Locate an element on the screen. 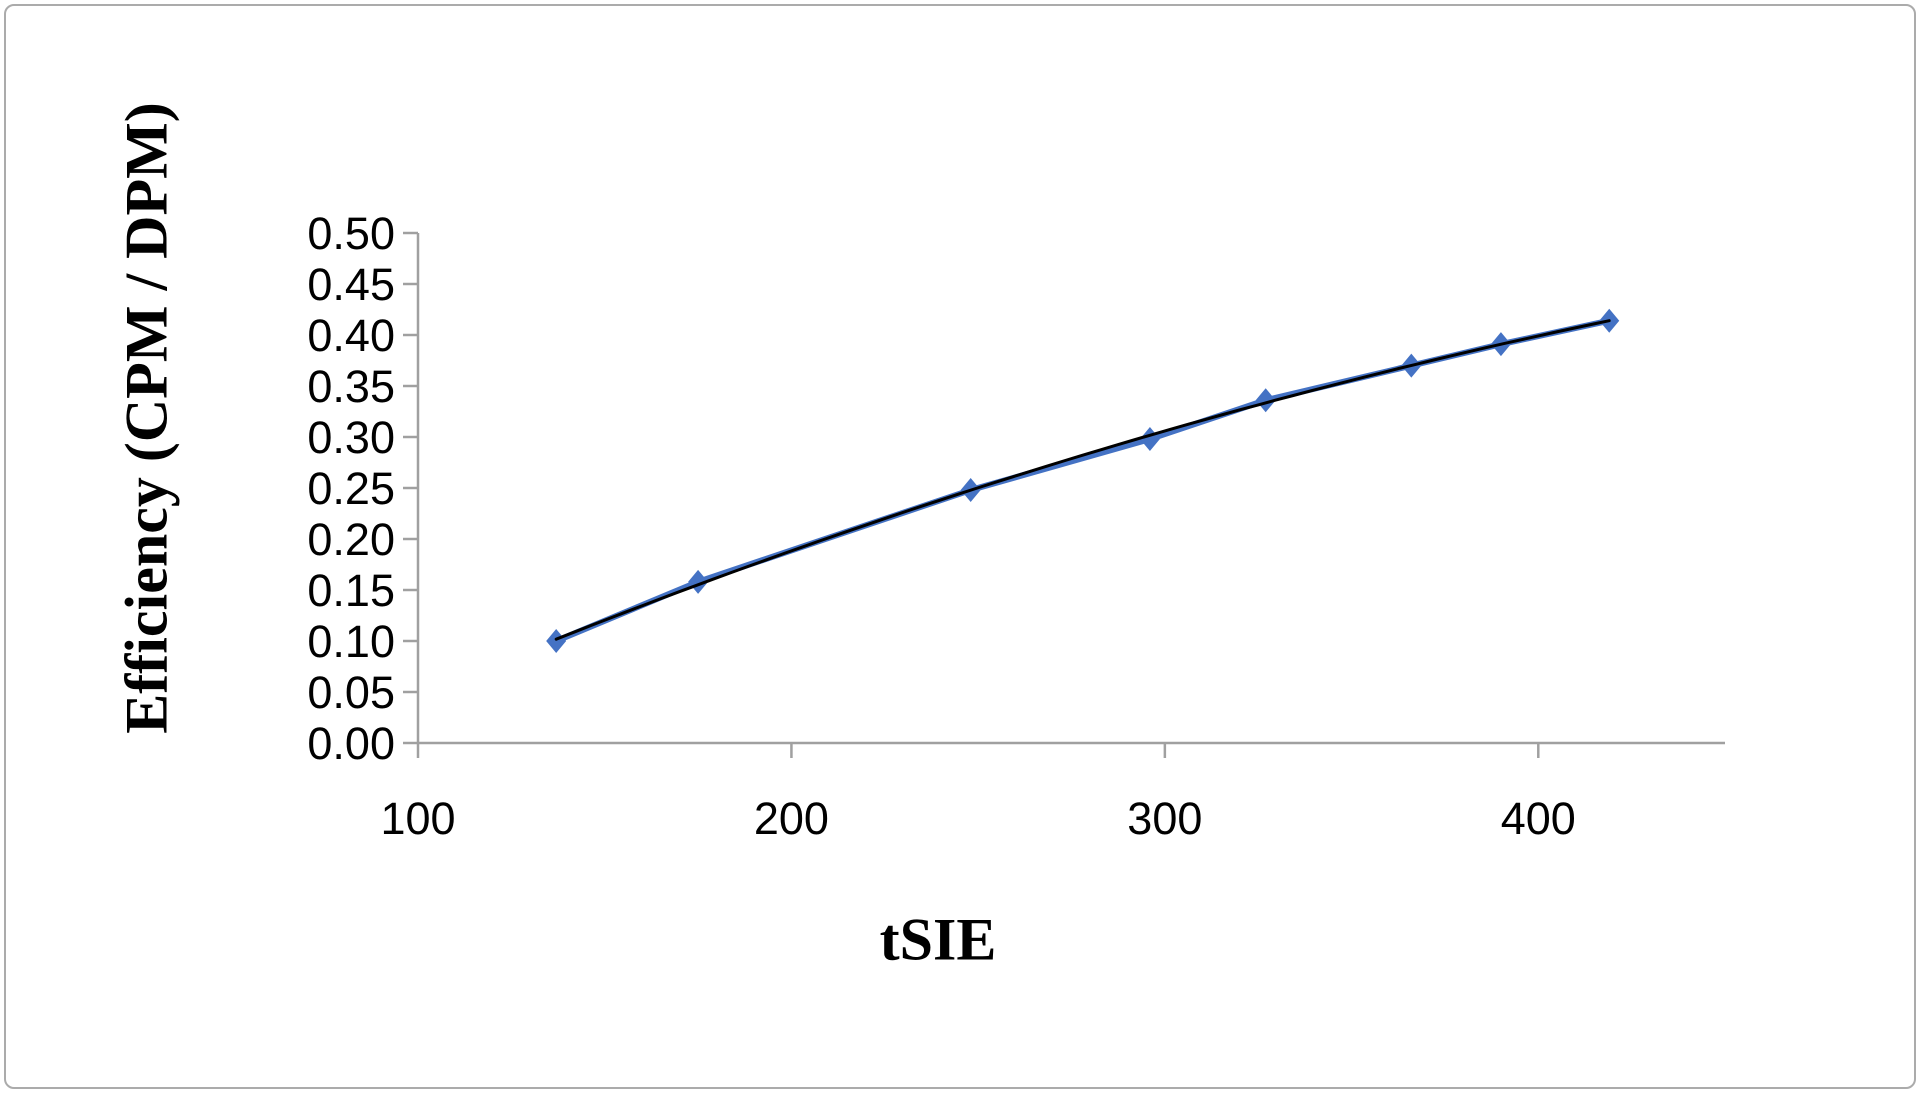 The width and height of the screenshot is (1920, 1093). y-tick-label: 0.35 is located at coordinates (351, 386).